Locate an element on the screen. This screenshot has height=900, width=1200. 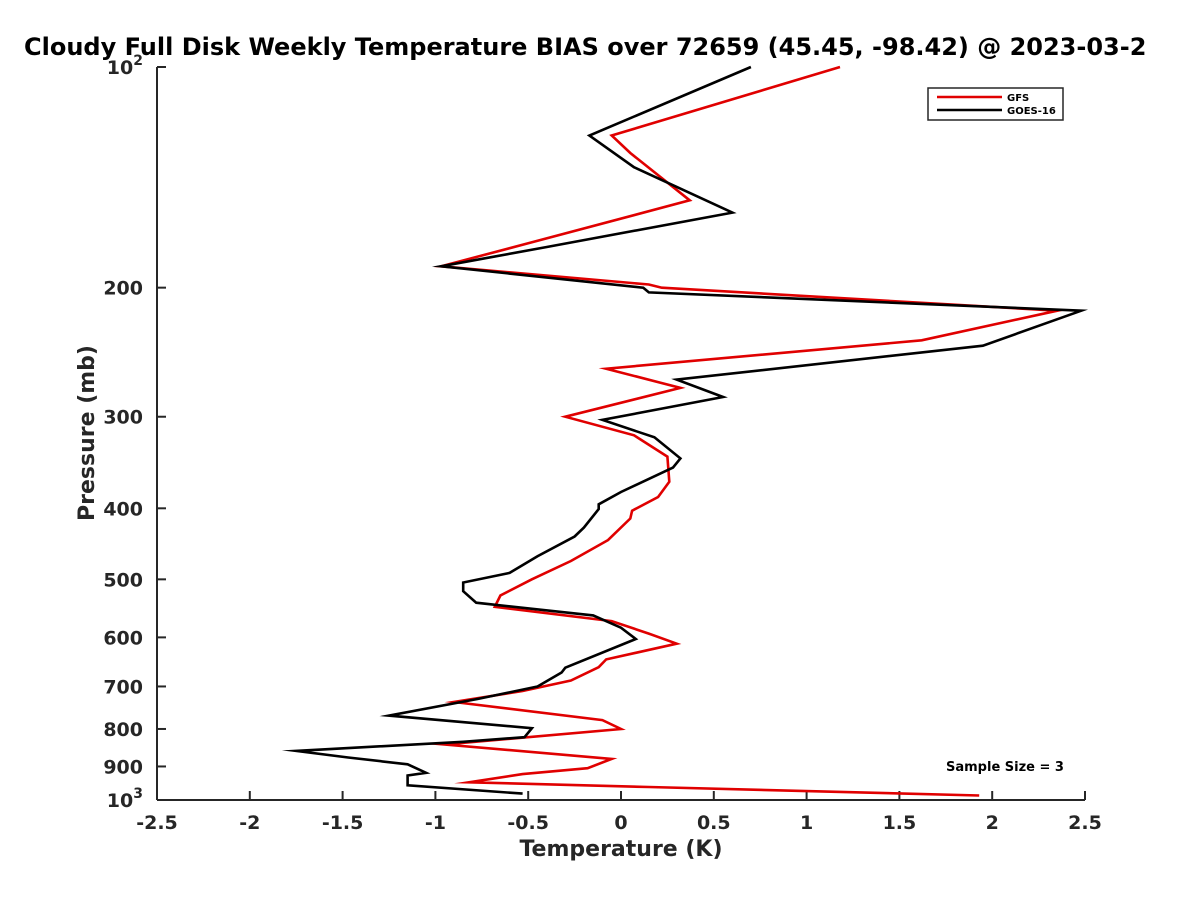
x-tick-label: -1.5 is located at coordinates (343, 823).